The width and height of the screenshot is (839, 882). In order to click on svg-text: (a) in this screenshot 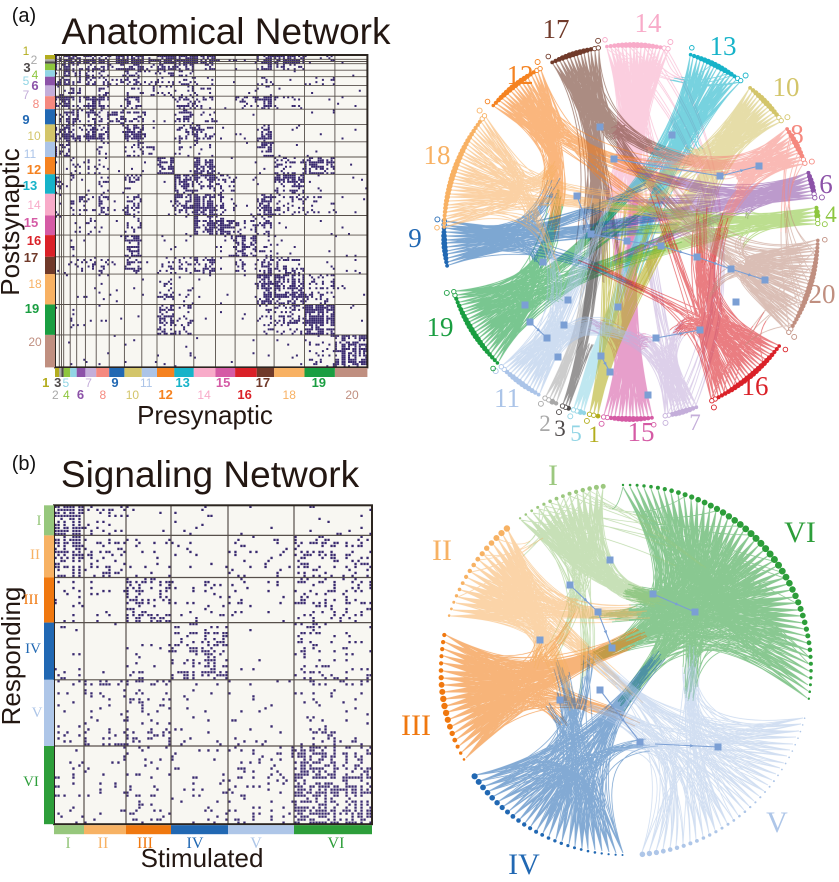, I will do `click(24, 16)`.